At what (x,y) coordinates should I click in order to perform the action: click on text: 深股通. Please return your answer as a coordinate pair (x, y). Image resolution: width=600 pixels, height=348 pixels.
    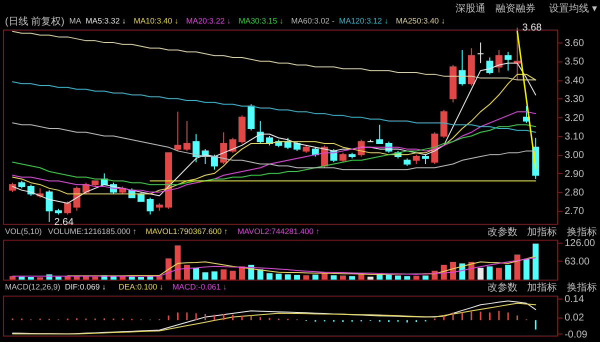
    Looking at the image, I should click on (471, 8).